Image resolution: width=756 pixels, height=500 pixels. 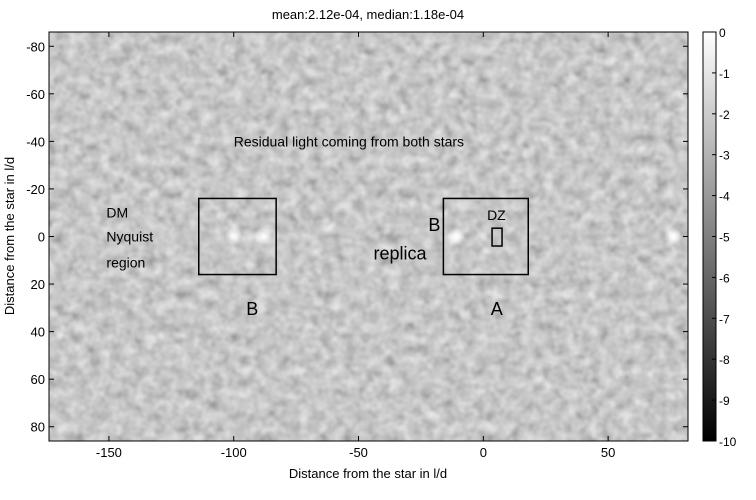 What do you see at coordinates (608, 452) in the screenshot?
I see `x-tick-label: 50` at bounding box center [608, 452].